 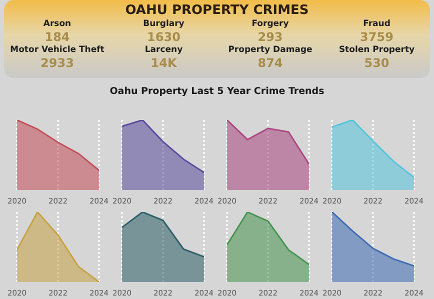 I want to click on text: Arson, so click(x=57, y=24).